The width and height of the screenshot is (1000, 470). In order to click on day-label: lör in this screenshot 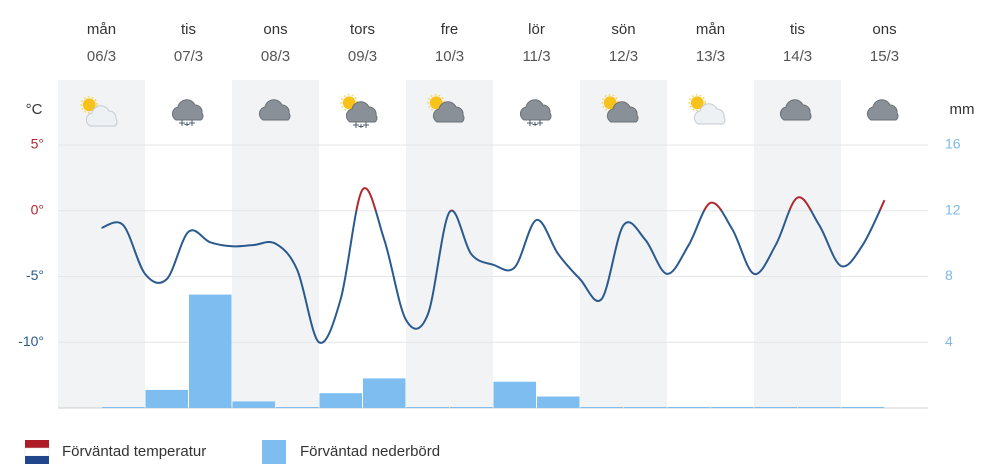, I will do `click(536, 29)`.